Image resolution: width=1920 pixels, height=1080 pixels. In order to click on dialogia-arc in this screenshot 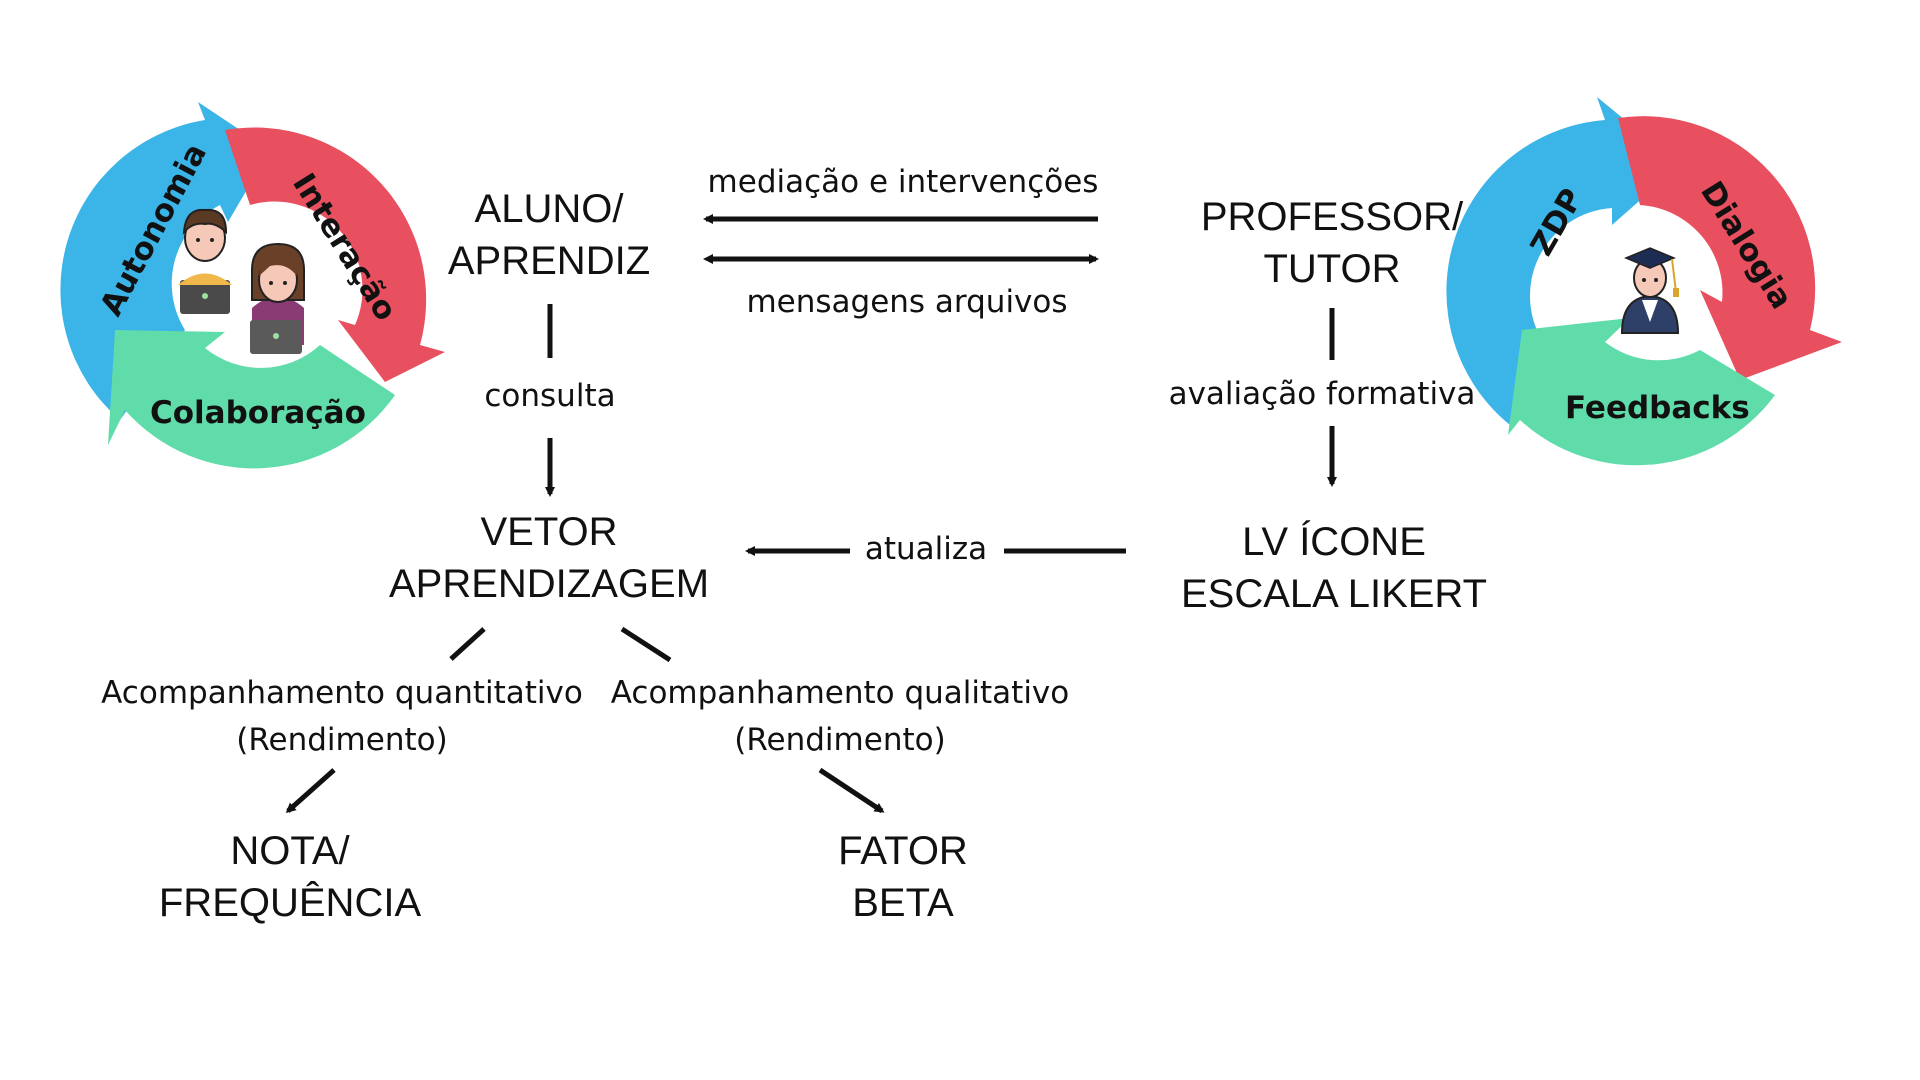, I will do `click(1730, 248)`.